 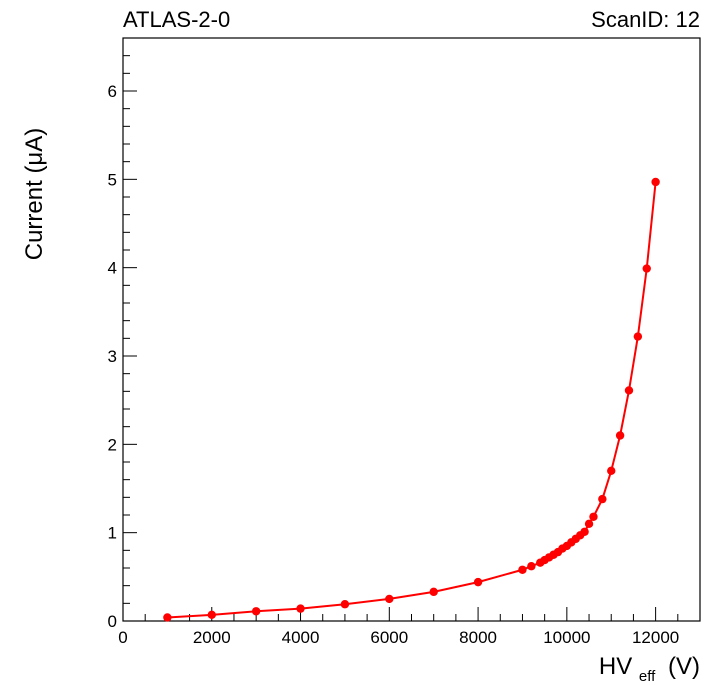 What do you see at coordinates (212, 637) in the screenshot?
I see `x-tick-label: 2000` at bounding box center [212, 637].